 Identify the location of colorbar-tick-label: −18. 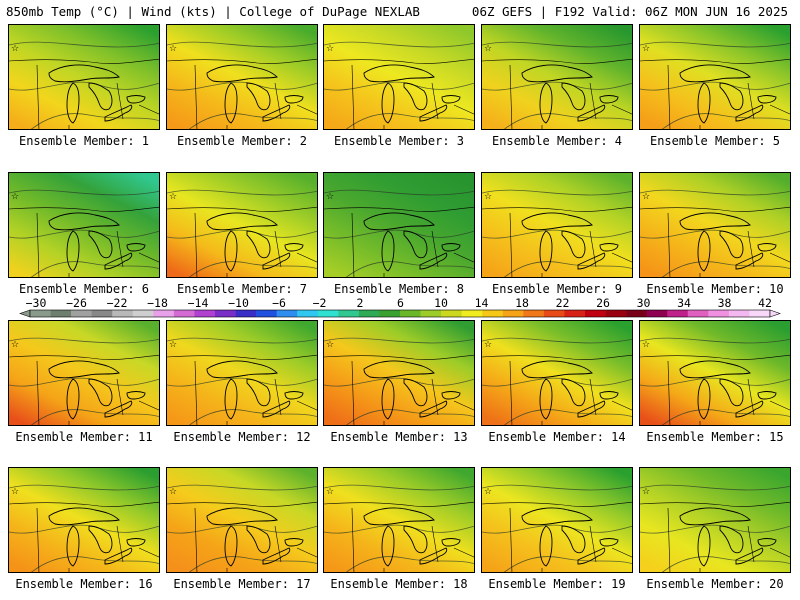
(157, 303).